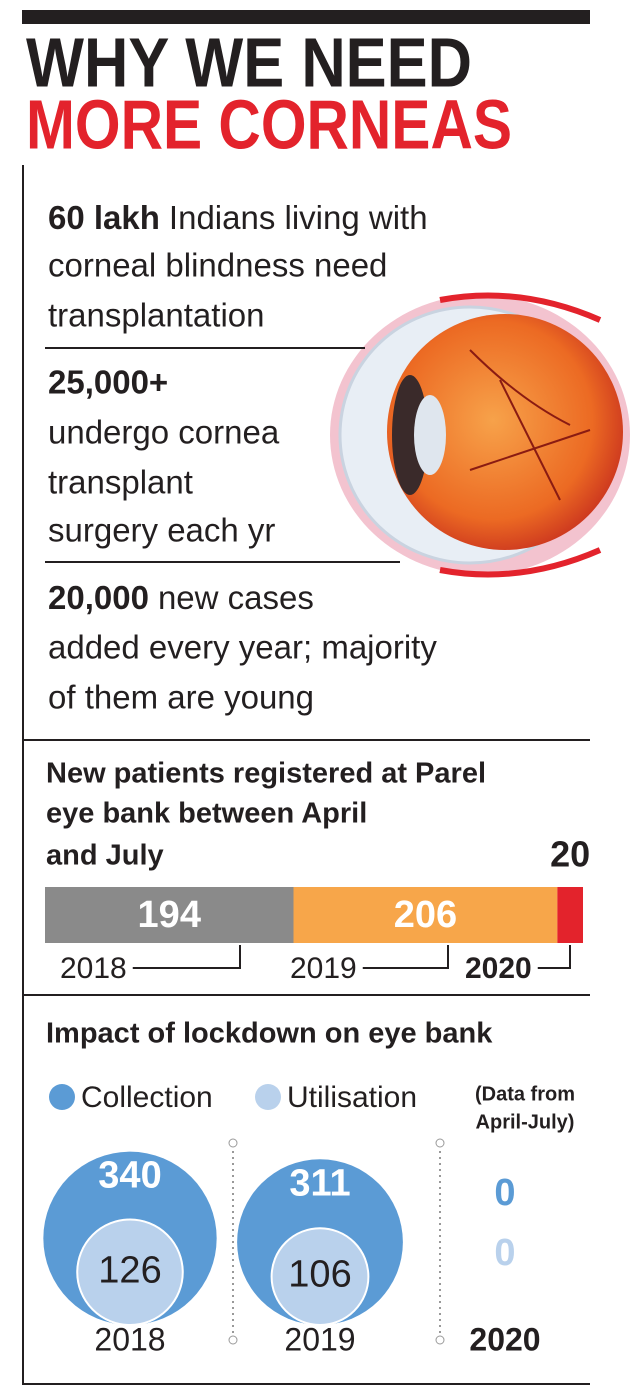 Image resolution: width=635 pixels, height=1392 pixels. What do you see at coordinates (147, 1097) in the screenshot?
I see `legend-label: Collection` at bounding box center [147, 1097].